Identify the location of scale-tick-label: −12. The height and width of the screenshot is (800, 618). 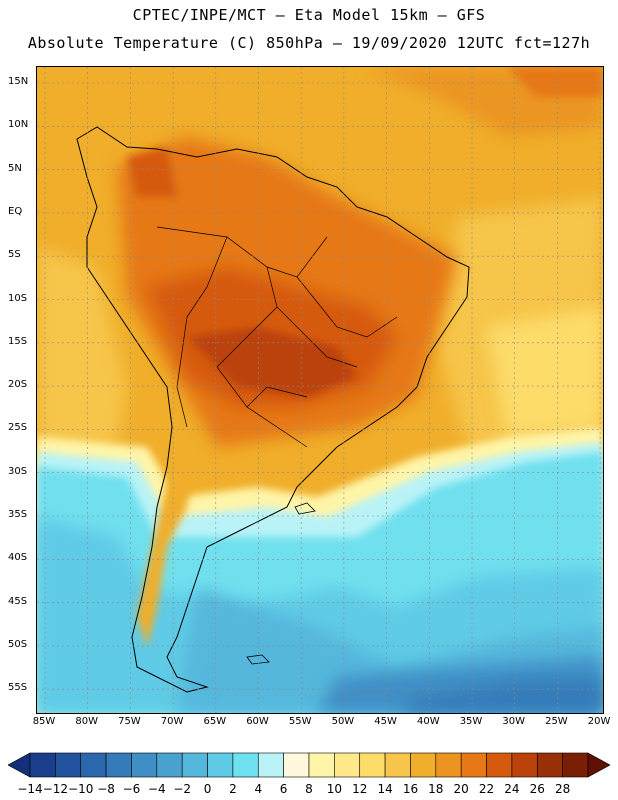
(55, 789).